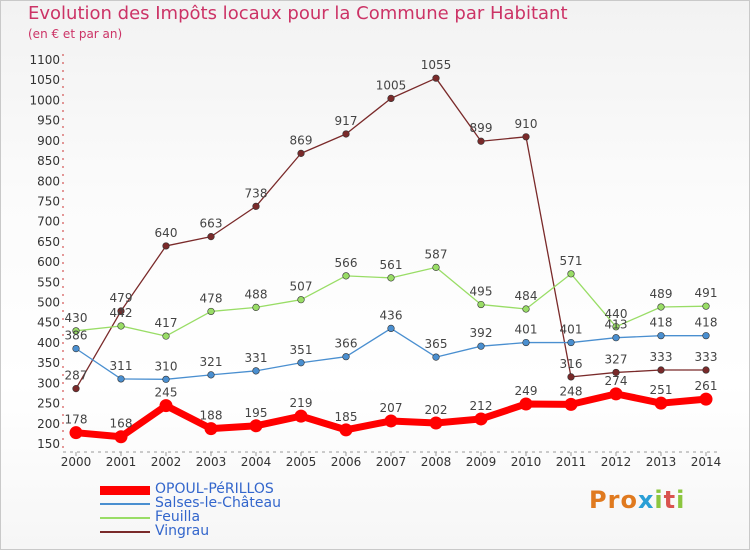  I want to click on data-label: 188, so click(211, 416).